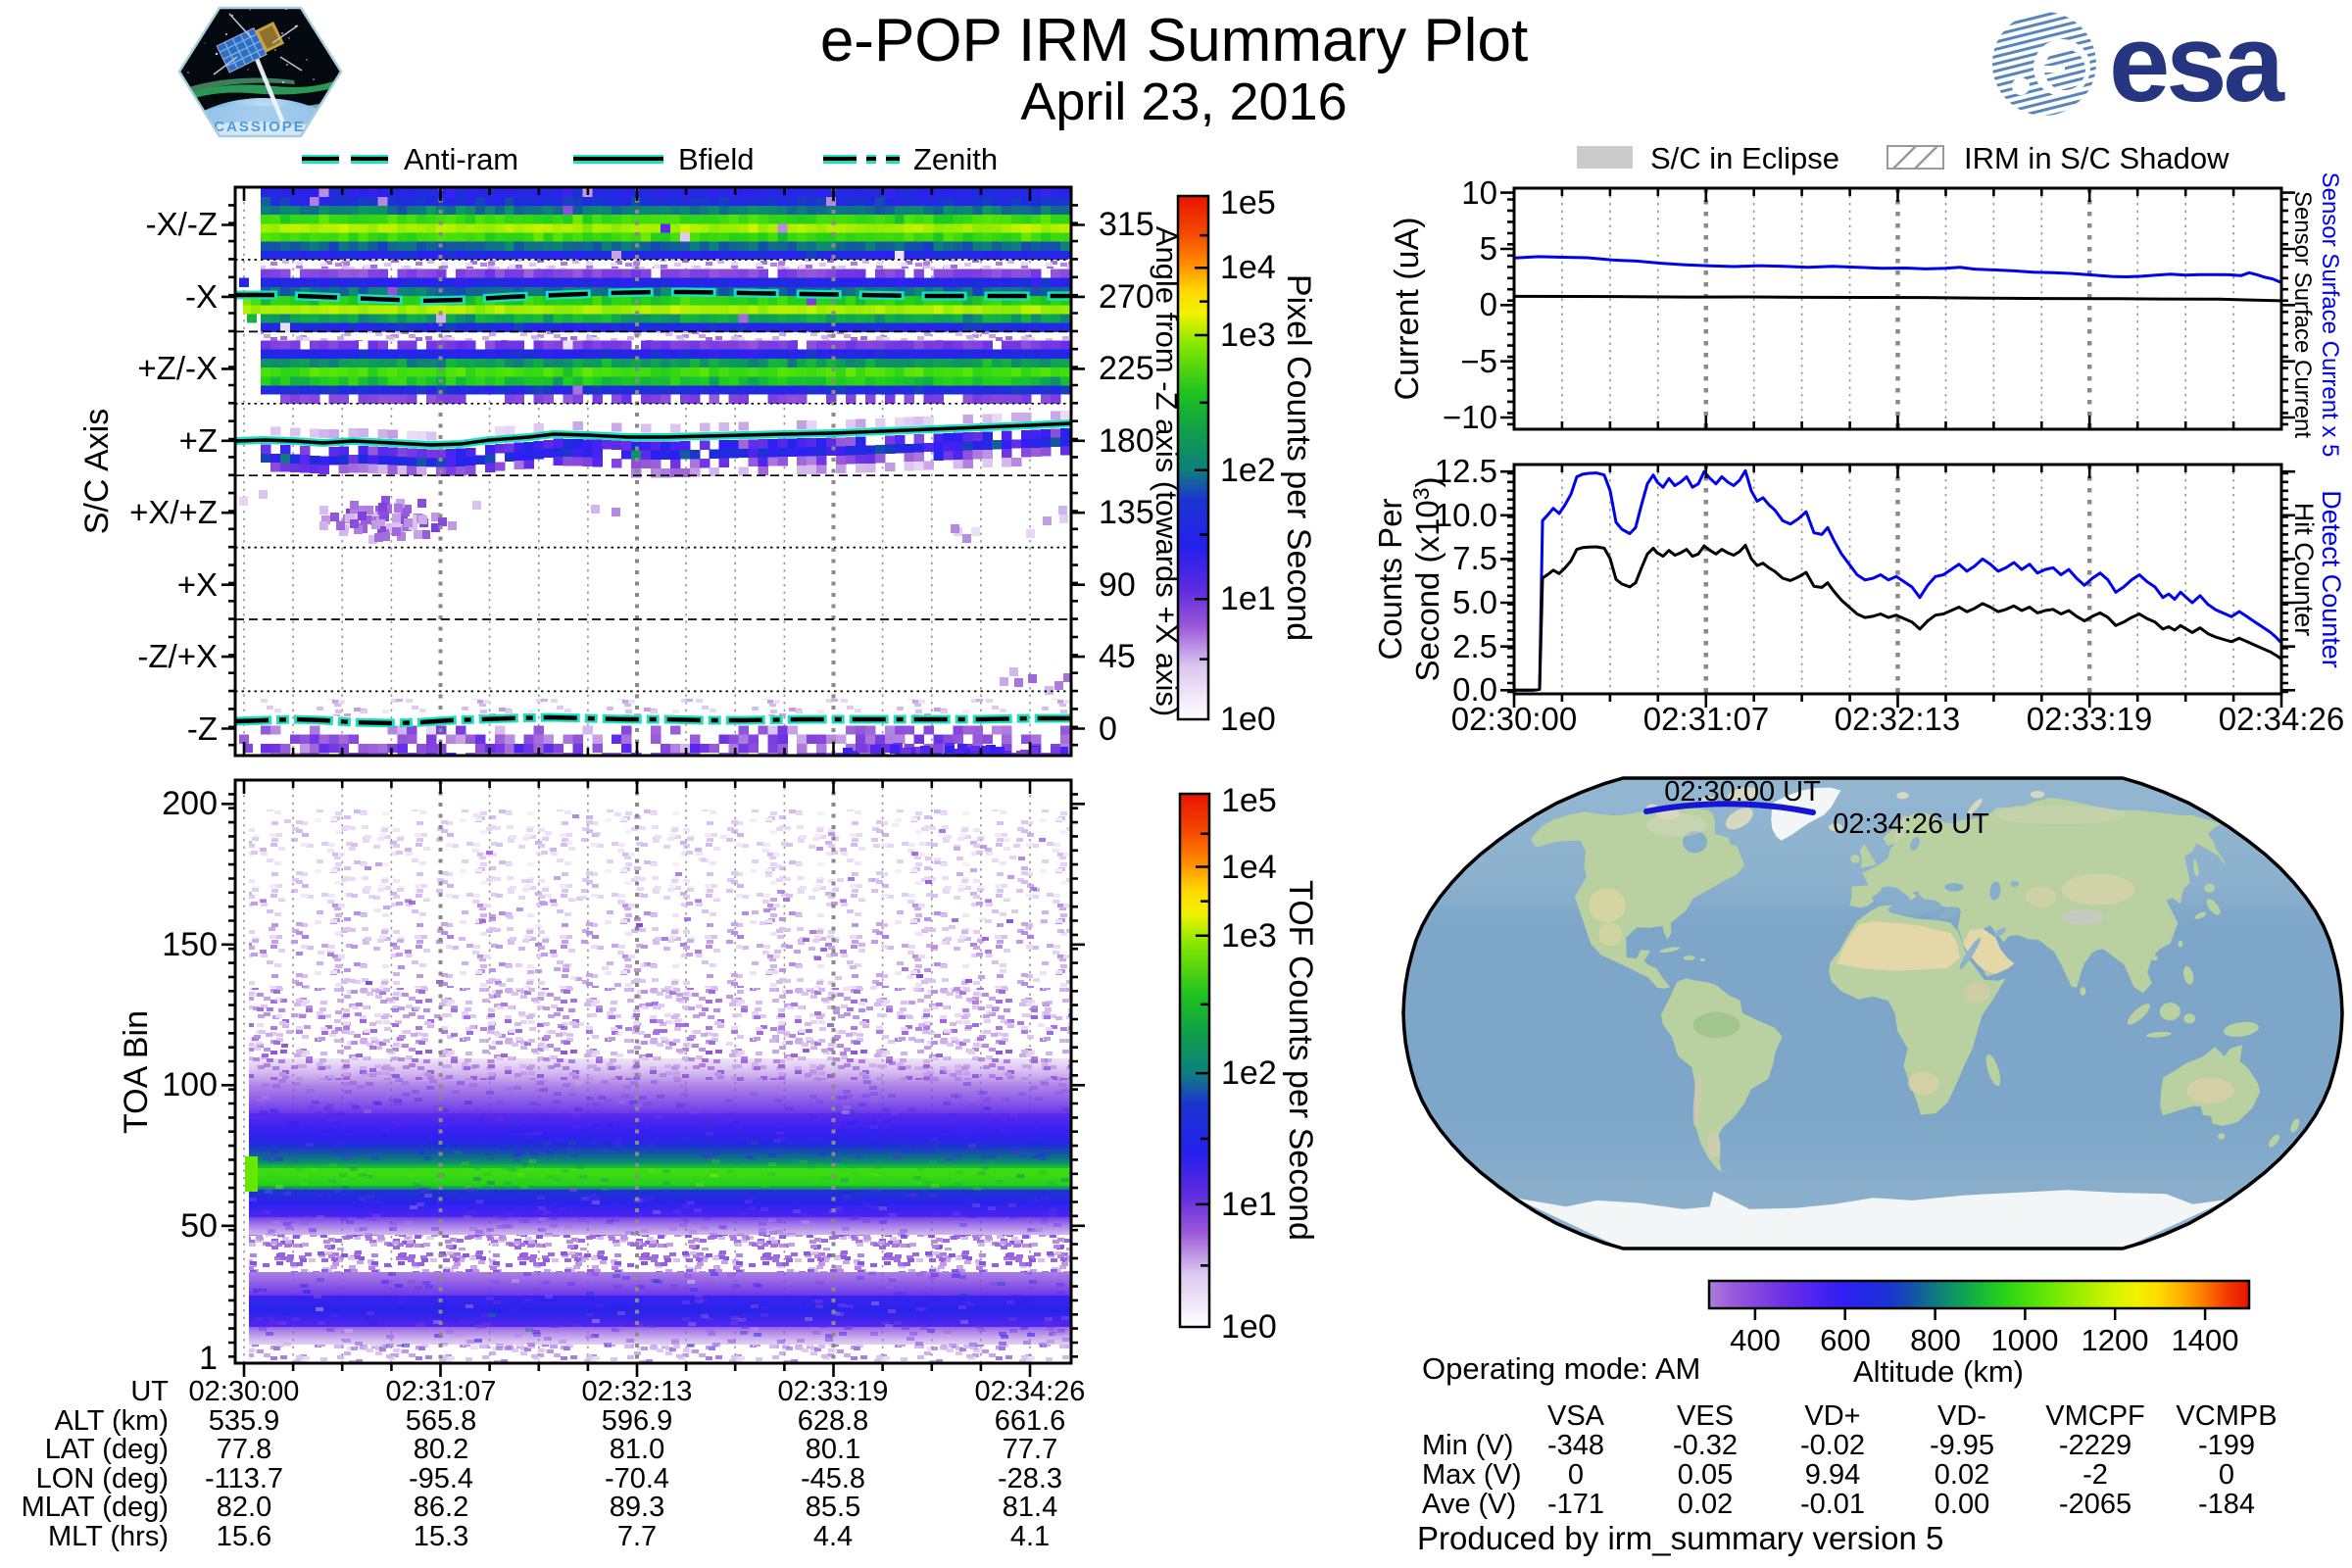 This screenshot has height=1568, width=2352. I want to click on svg-text: UT, so click(149, 1391).